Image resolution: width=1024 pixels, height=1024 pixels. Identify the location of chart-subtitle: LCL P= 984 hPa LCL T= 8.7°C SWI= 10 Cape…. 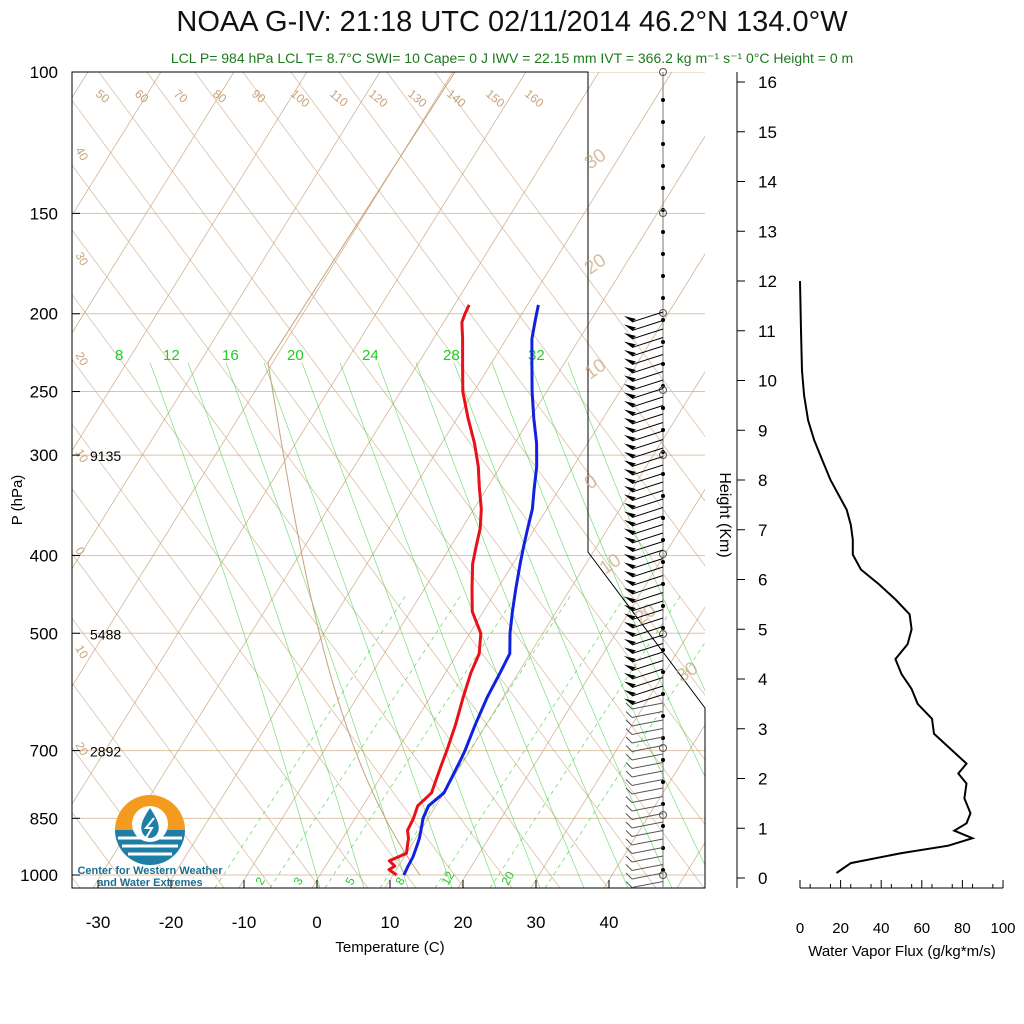
(512, 58).